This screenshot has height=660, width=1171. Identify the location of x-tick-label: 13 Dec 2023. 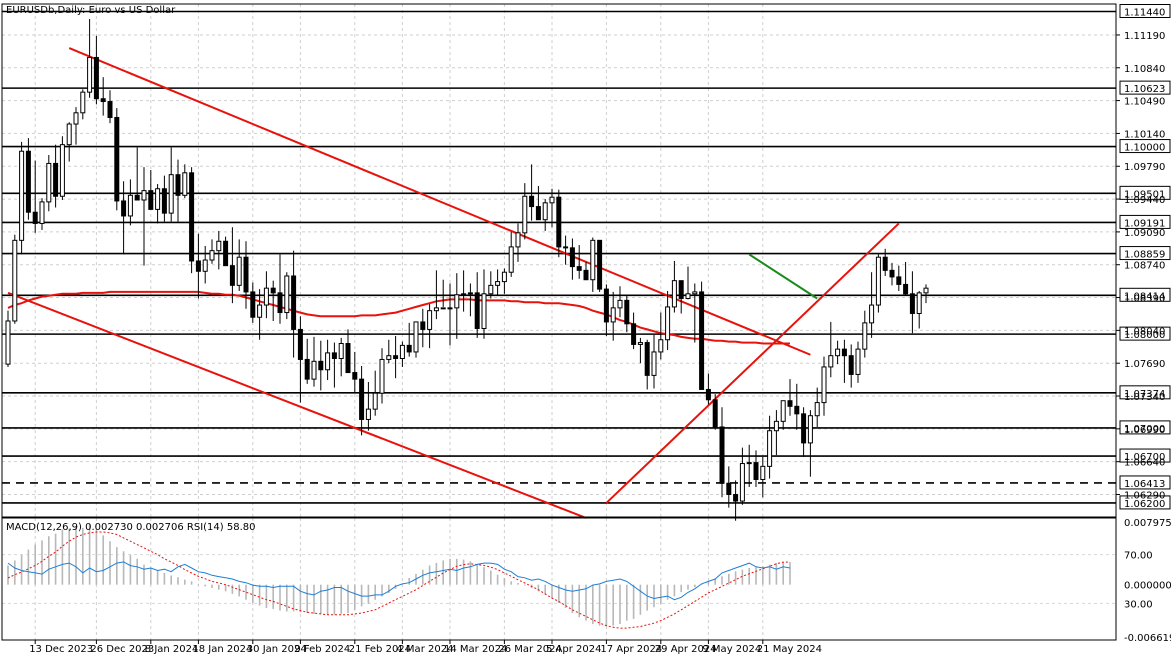
(61, 649).